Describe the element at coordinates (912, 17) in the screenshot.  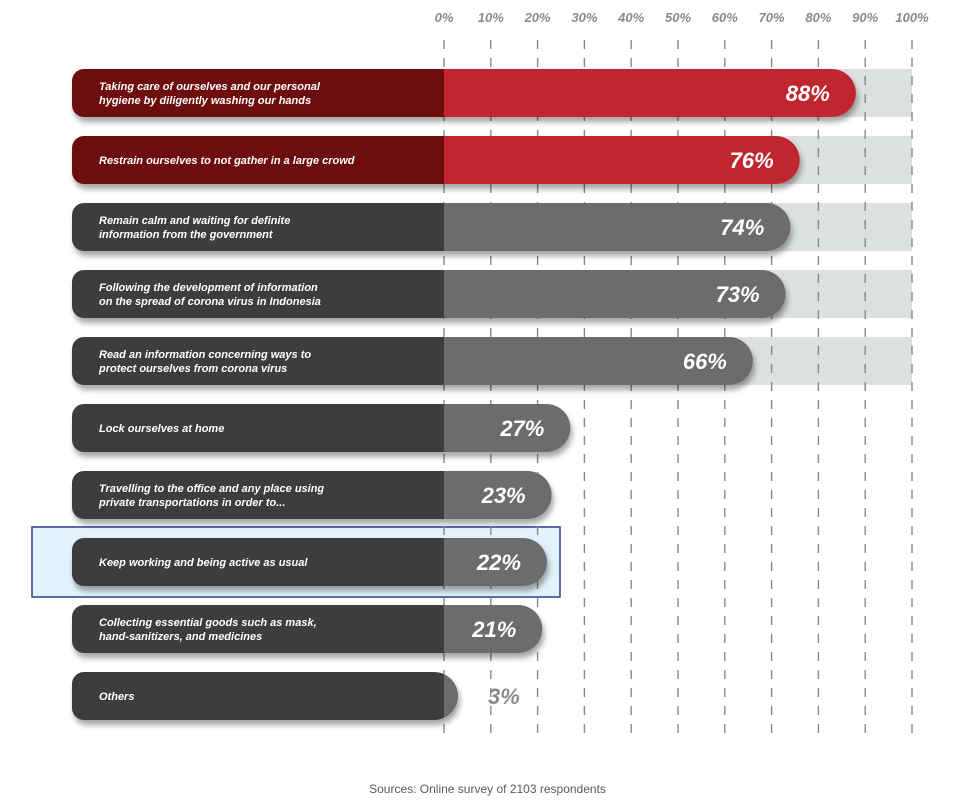
I see `tick-label-100pct: 100%` at that location.